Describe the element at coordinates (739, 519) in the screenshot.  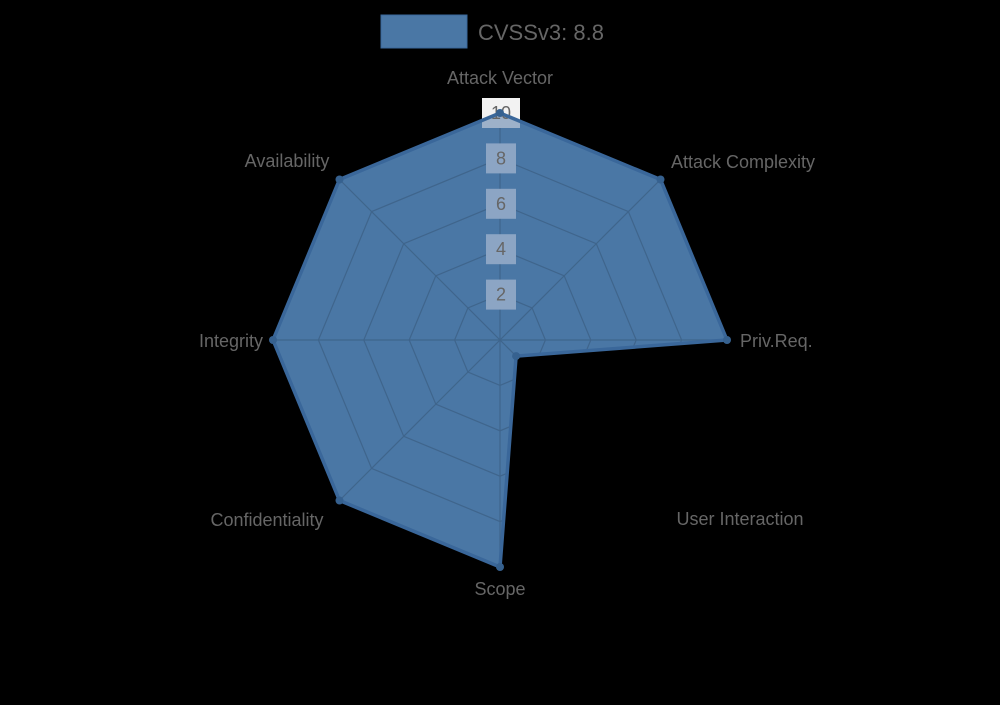
I see `axis-label-user-interaction: User Interaction` at that location.